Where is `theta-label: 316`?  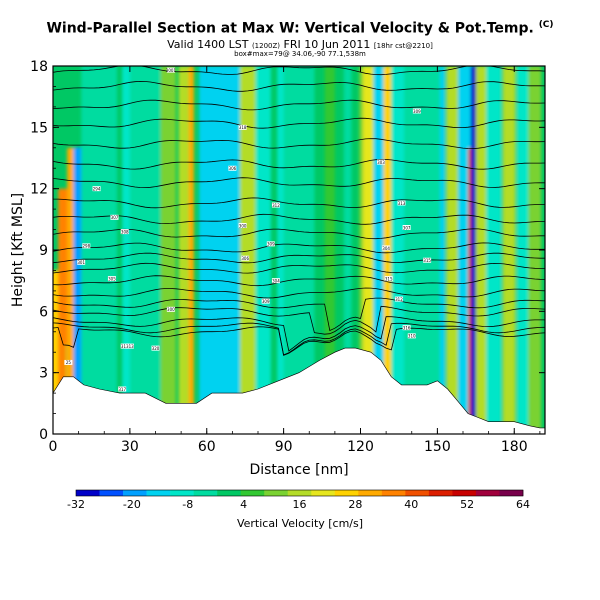 theta-label: 316 is located at coordinates (407, 327).